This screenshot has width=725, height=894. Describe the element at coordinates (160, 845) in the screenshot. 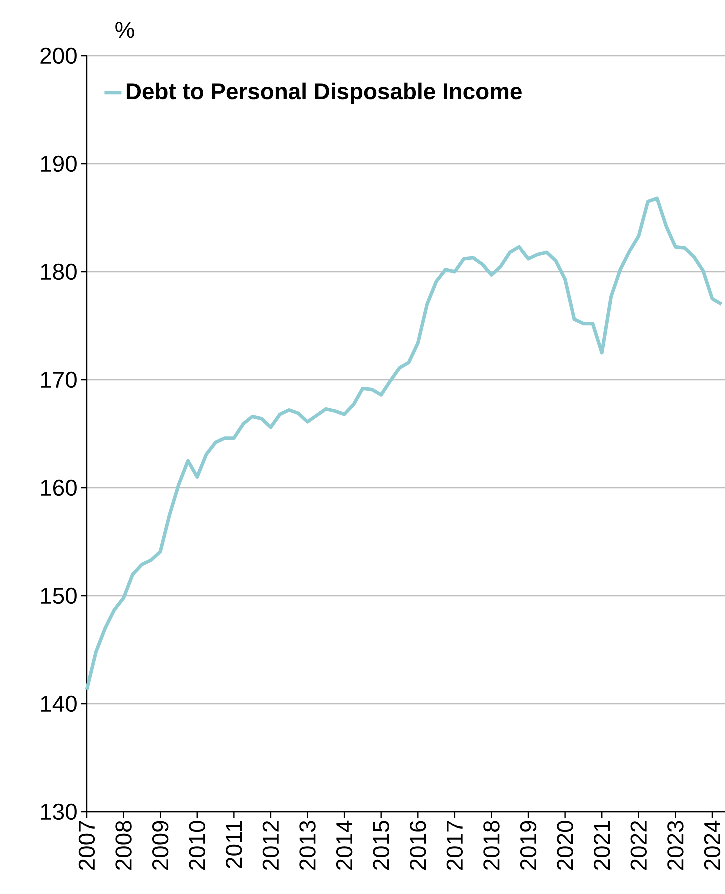

I see `x-tick-label: 2009` at that location.